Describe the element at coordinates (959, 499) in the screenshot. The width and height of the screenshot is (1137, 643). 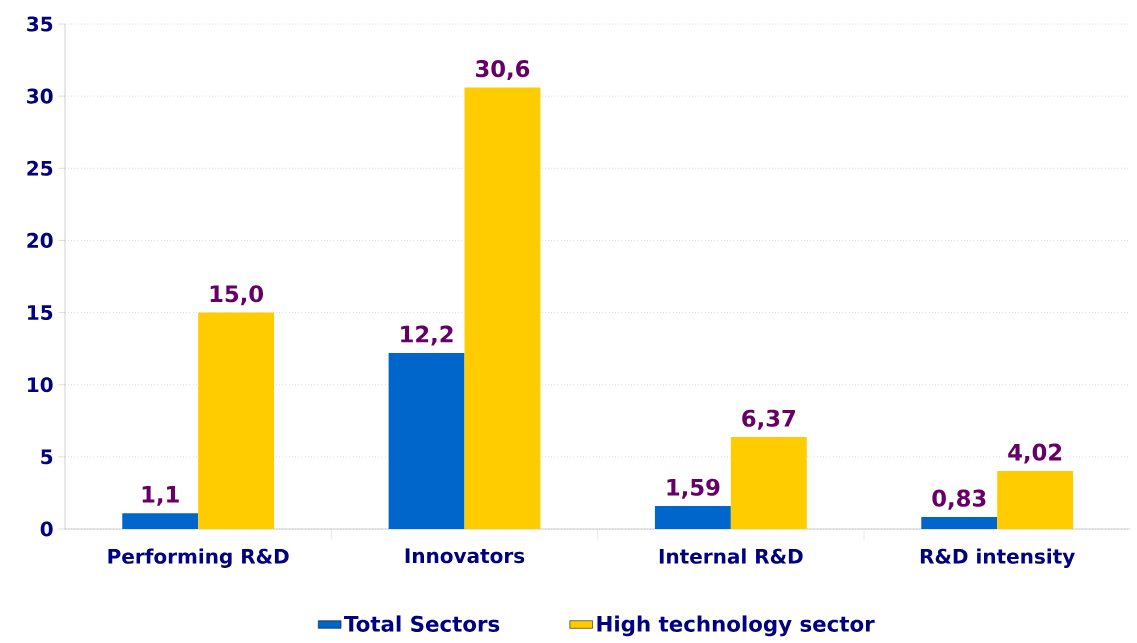
I see `data-label: 0,83` at that location.